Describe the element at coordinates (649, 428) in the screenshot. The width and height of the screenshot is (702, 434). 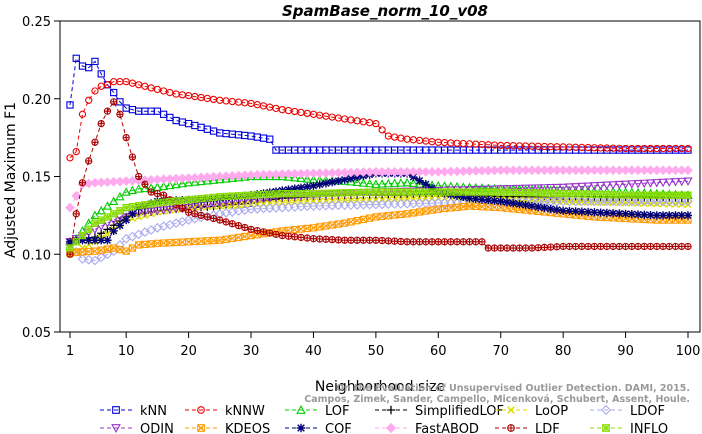
I see `legend-label: INFLO` at that location.